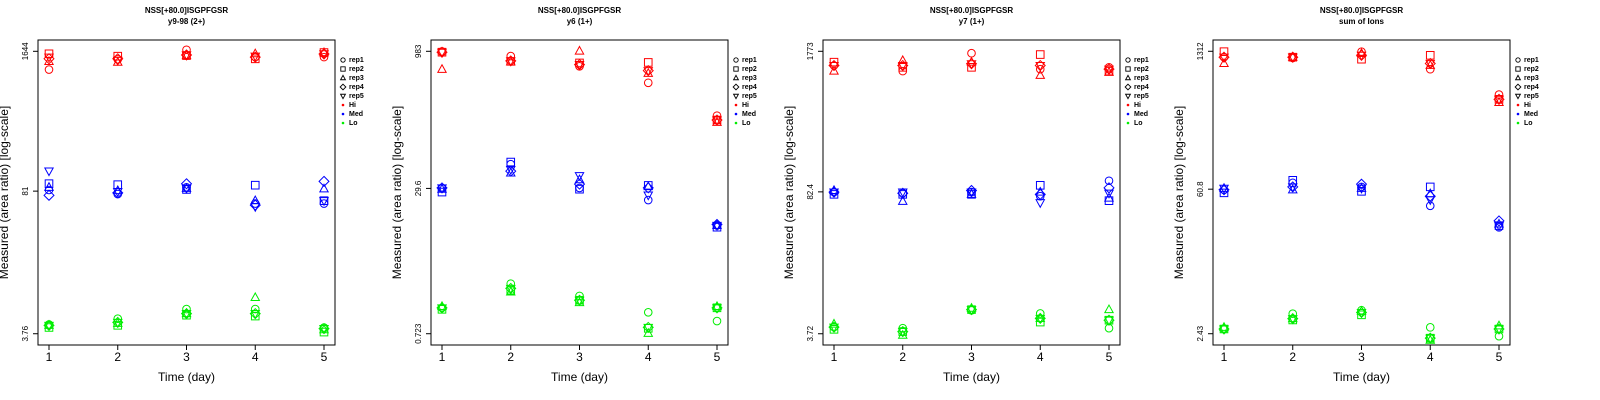  I want to click on y-tick-label: 81, so click(25, 190).